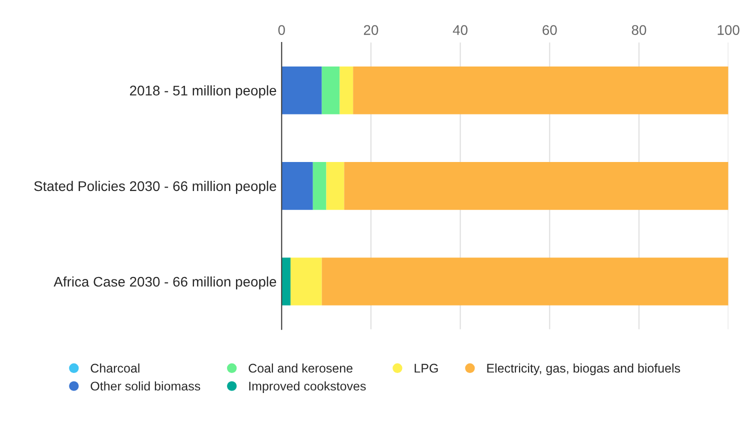 The image size is (747, 448). Describe the element at coordinates (729, 30) in the screenshot. I see `x-tick-label: 100` at that location.